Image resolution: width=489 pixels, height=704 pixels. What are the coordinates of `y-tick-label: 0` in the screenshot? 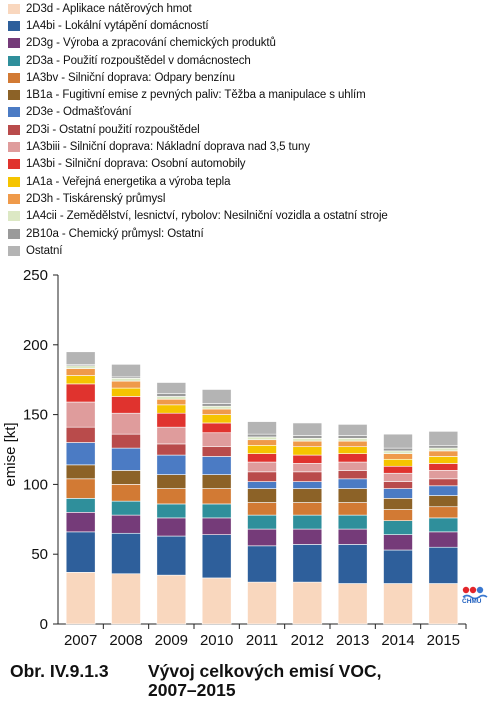 It's located at (44, 624).